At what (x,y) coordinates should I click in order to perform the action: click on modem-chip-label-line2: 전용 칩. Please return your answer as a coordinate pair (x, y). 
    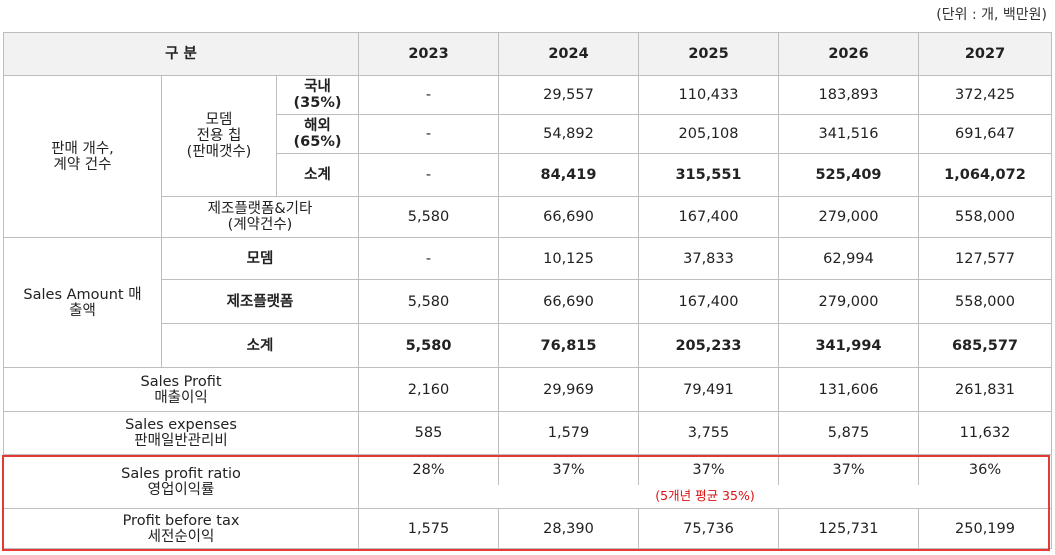
    Looking at the image, I should click on (219, 136).